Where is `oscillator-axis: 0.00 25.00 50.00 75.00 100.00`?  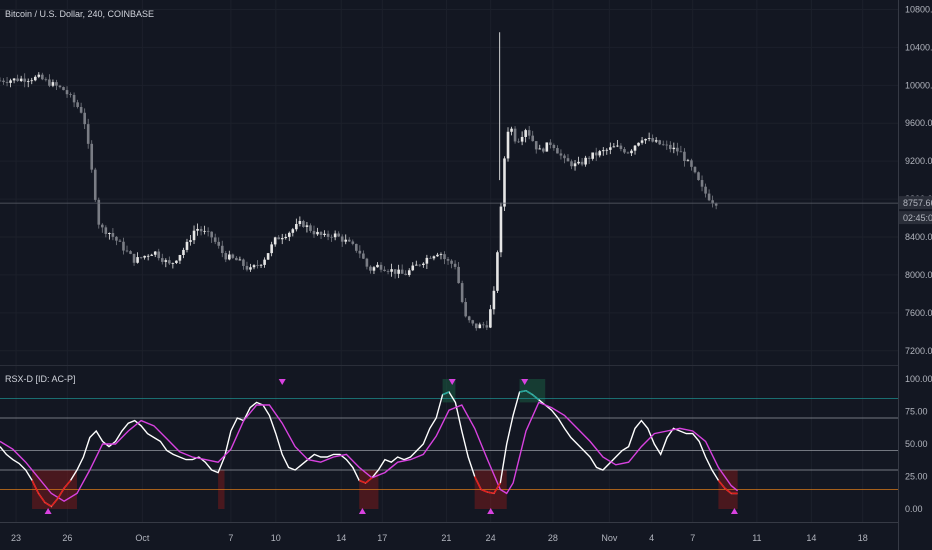 oscillator-axis: 0.00 25.00 50.00 75.00 100.00 is located at coordinates (918, 444).